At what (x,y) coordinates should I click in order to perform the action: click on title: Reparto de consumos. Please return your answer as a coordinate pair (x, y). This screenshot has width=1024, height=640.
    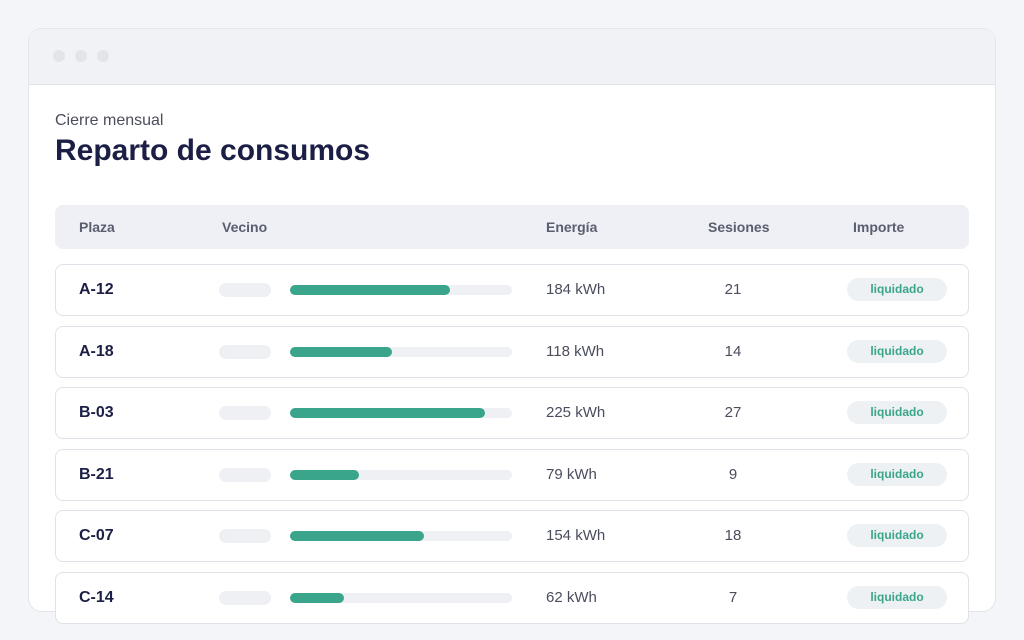
    Looking at the image, I should click on (213, 150).